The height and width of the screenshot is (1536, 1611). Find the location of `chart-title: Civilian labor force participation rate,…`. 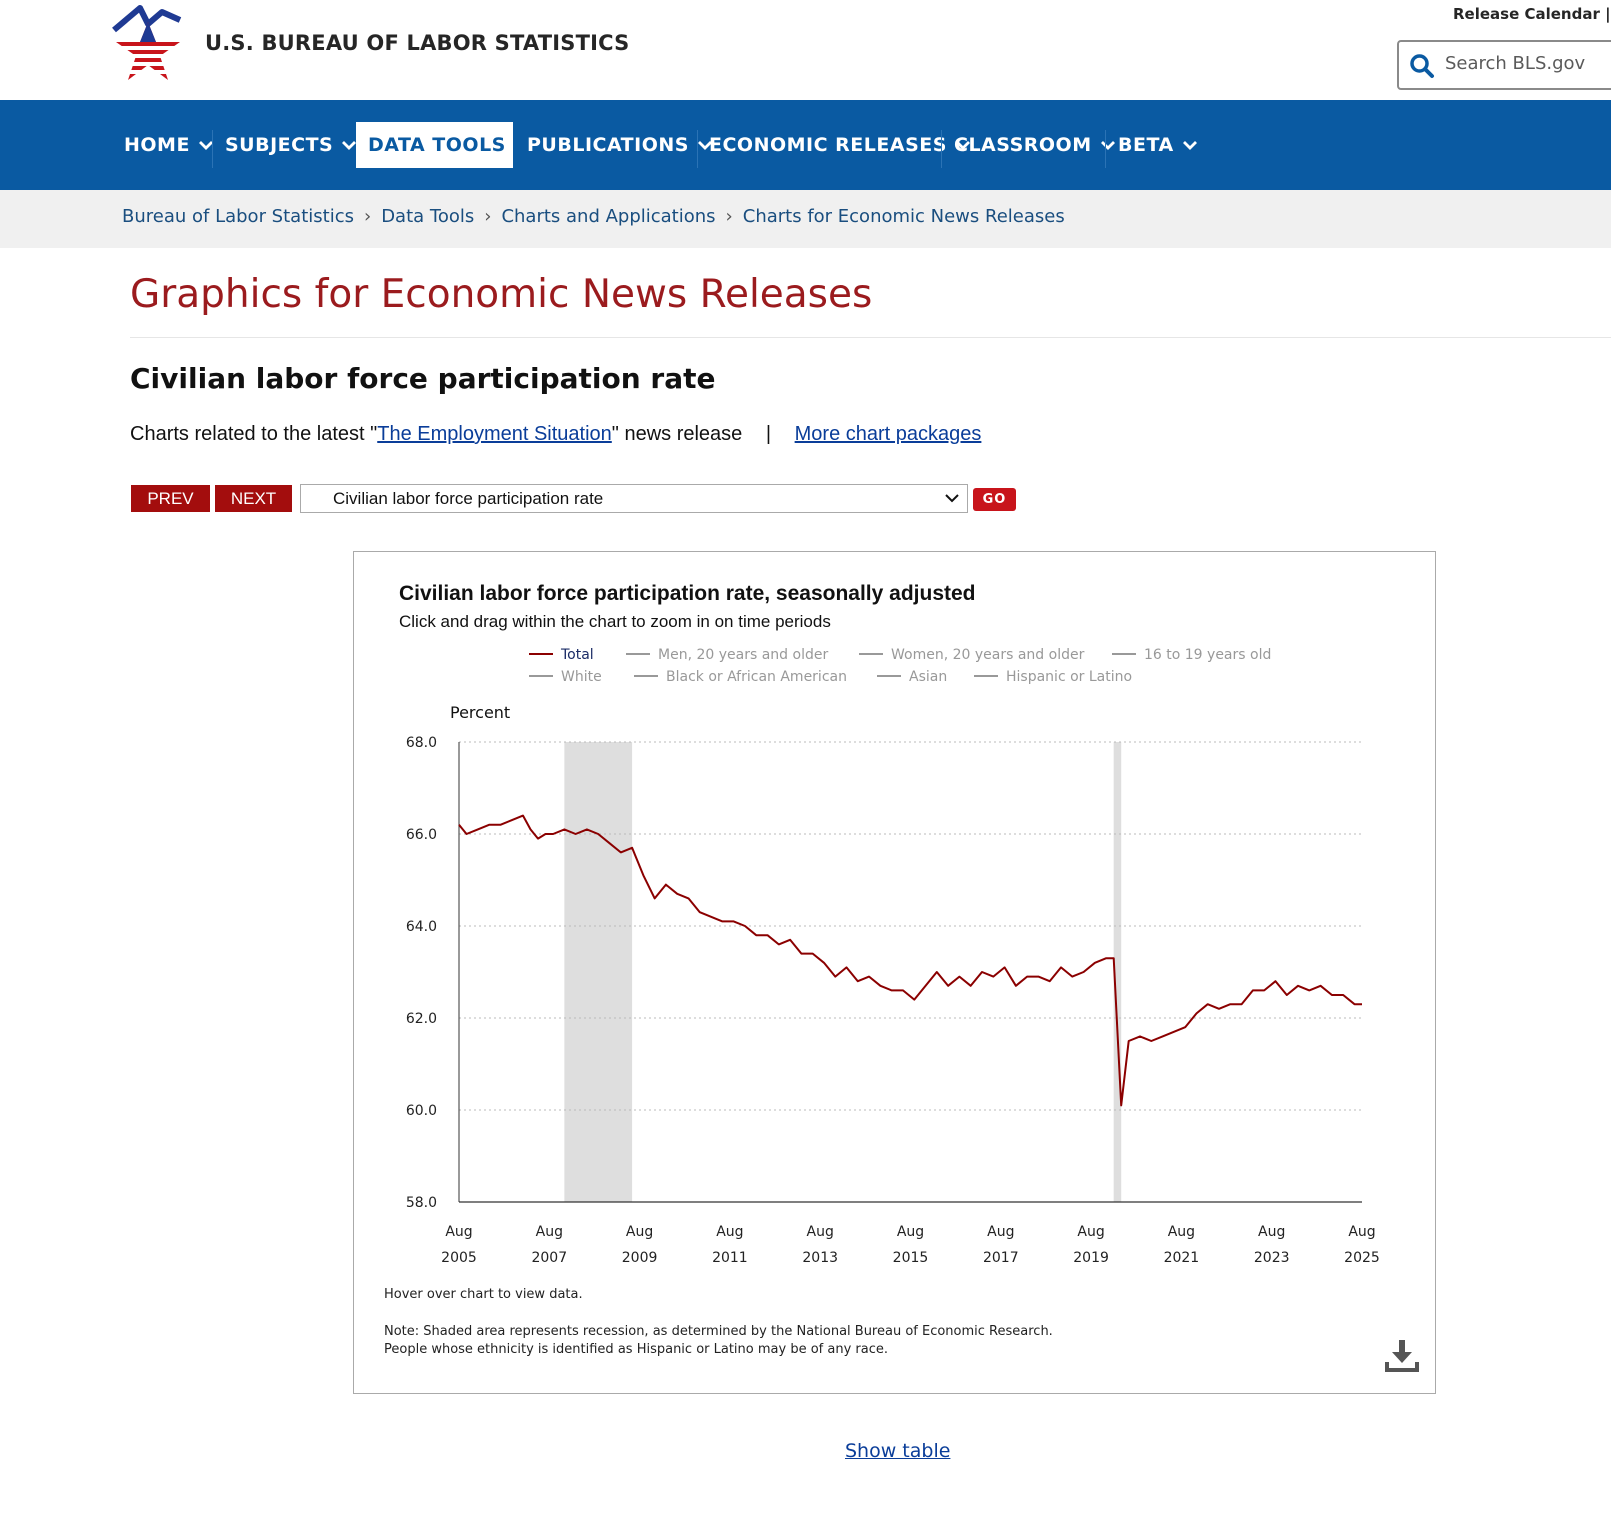

chart-title: Civilian labor force participation rate,… is located at coordinates (687, 593).